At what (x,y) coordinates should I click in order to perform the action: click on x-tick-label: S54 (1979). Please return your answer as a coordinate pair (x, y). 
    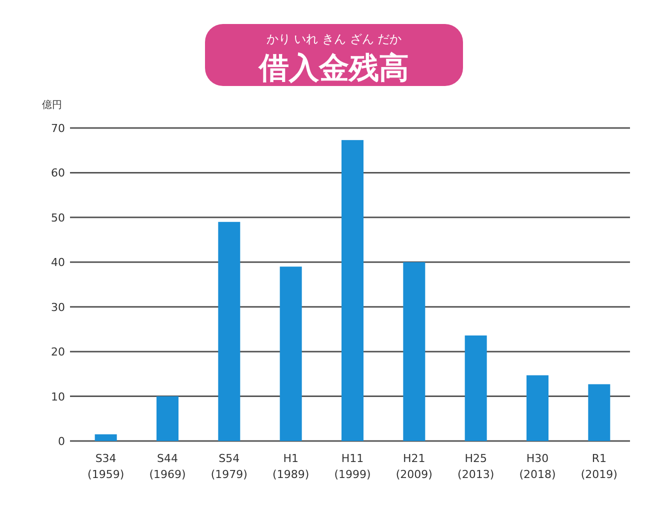
    Looking at the image, I should click on (229, 466).